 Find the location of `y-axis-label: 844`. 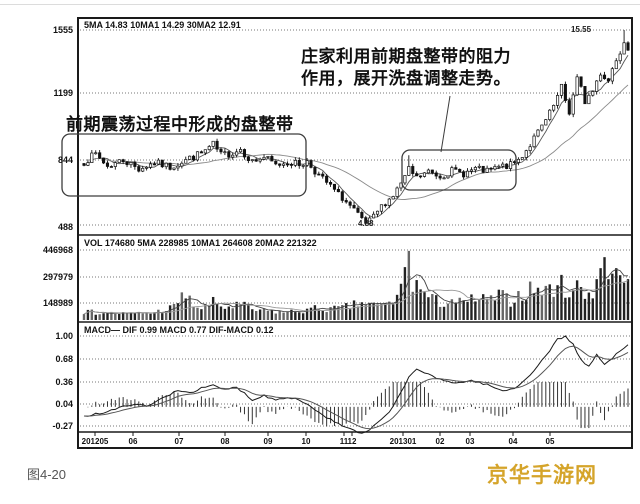

y-axis-label: 844 is located at coordinates (65, 160).